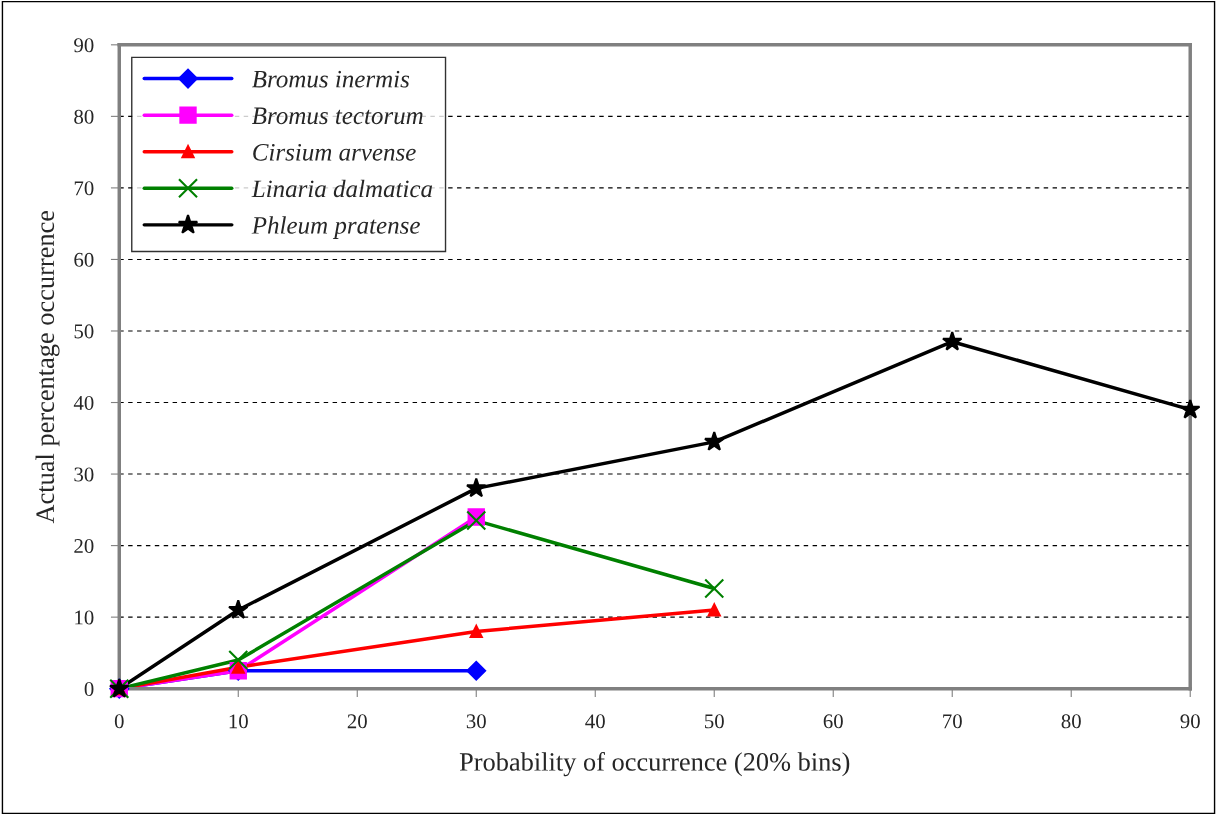  I want to click on x-tick-label: 40, so click(595, 721).